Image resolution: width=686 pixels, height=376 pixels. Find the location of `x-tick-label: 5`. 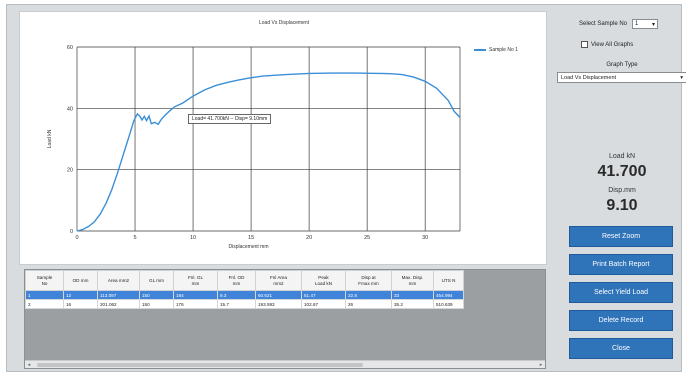

x-tick-label: 5 is located at coordinates (134, 238).